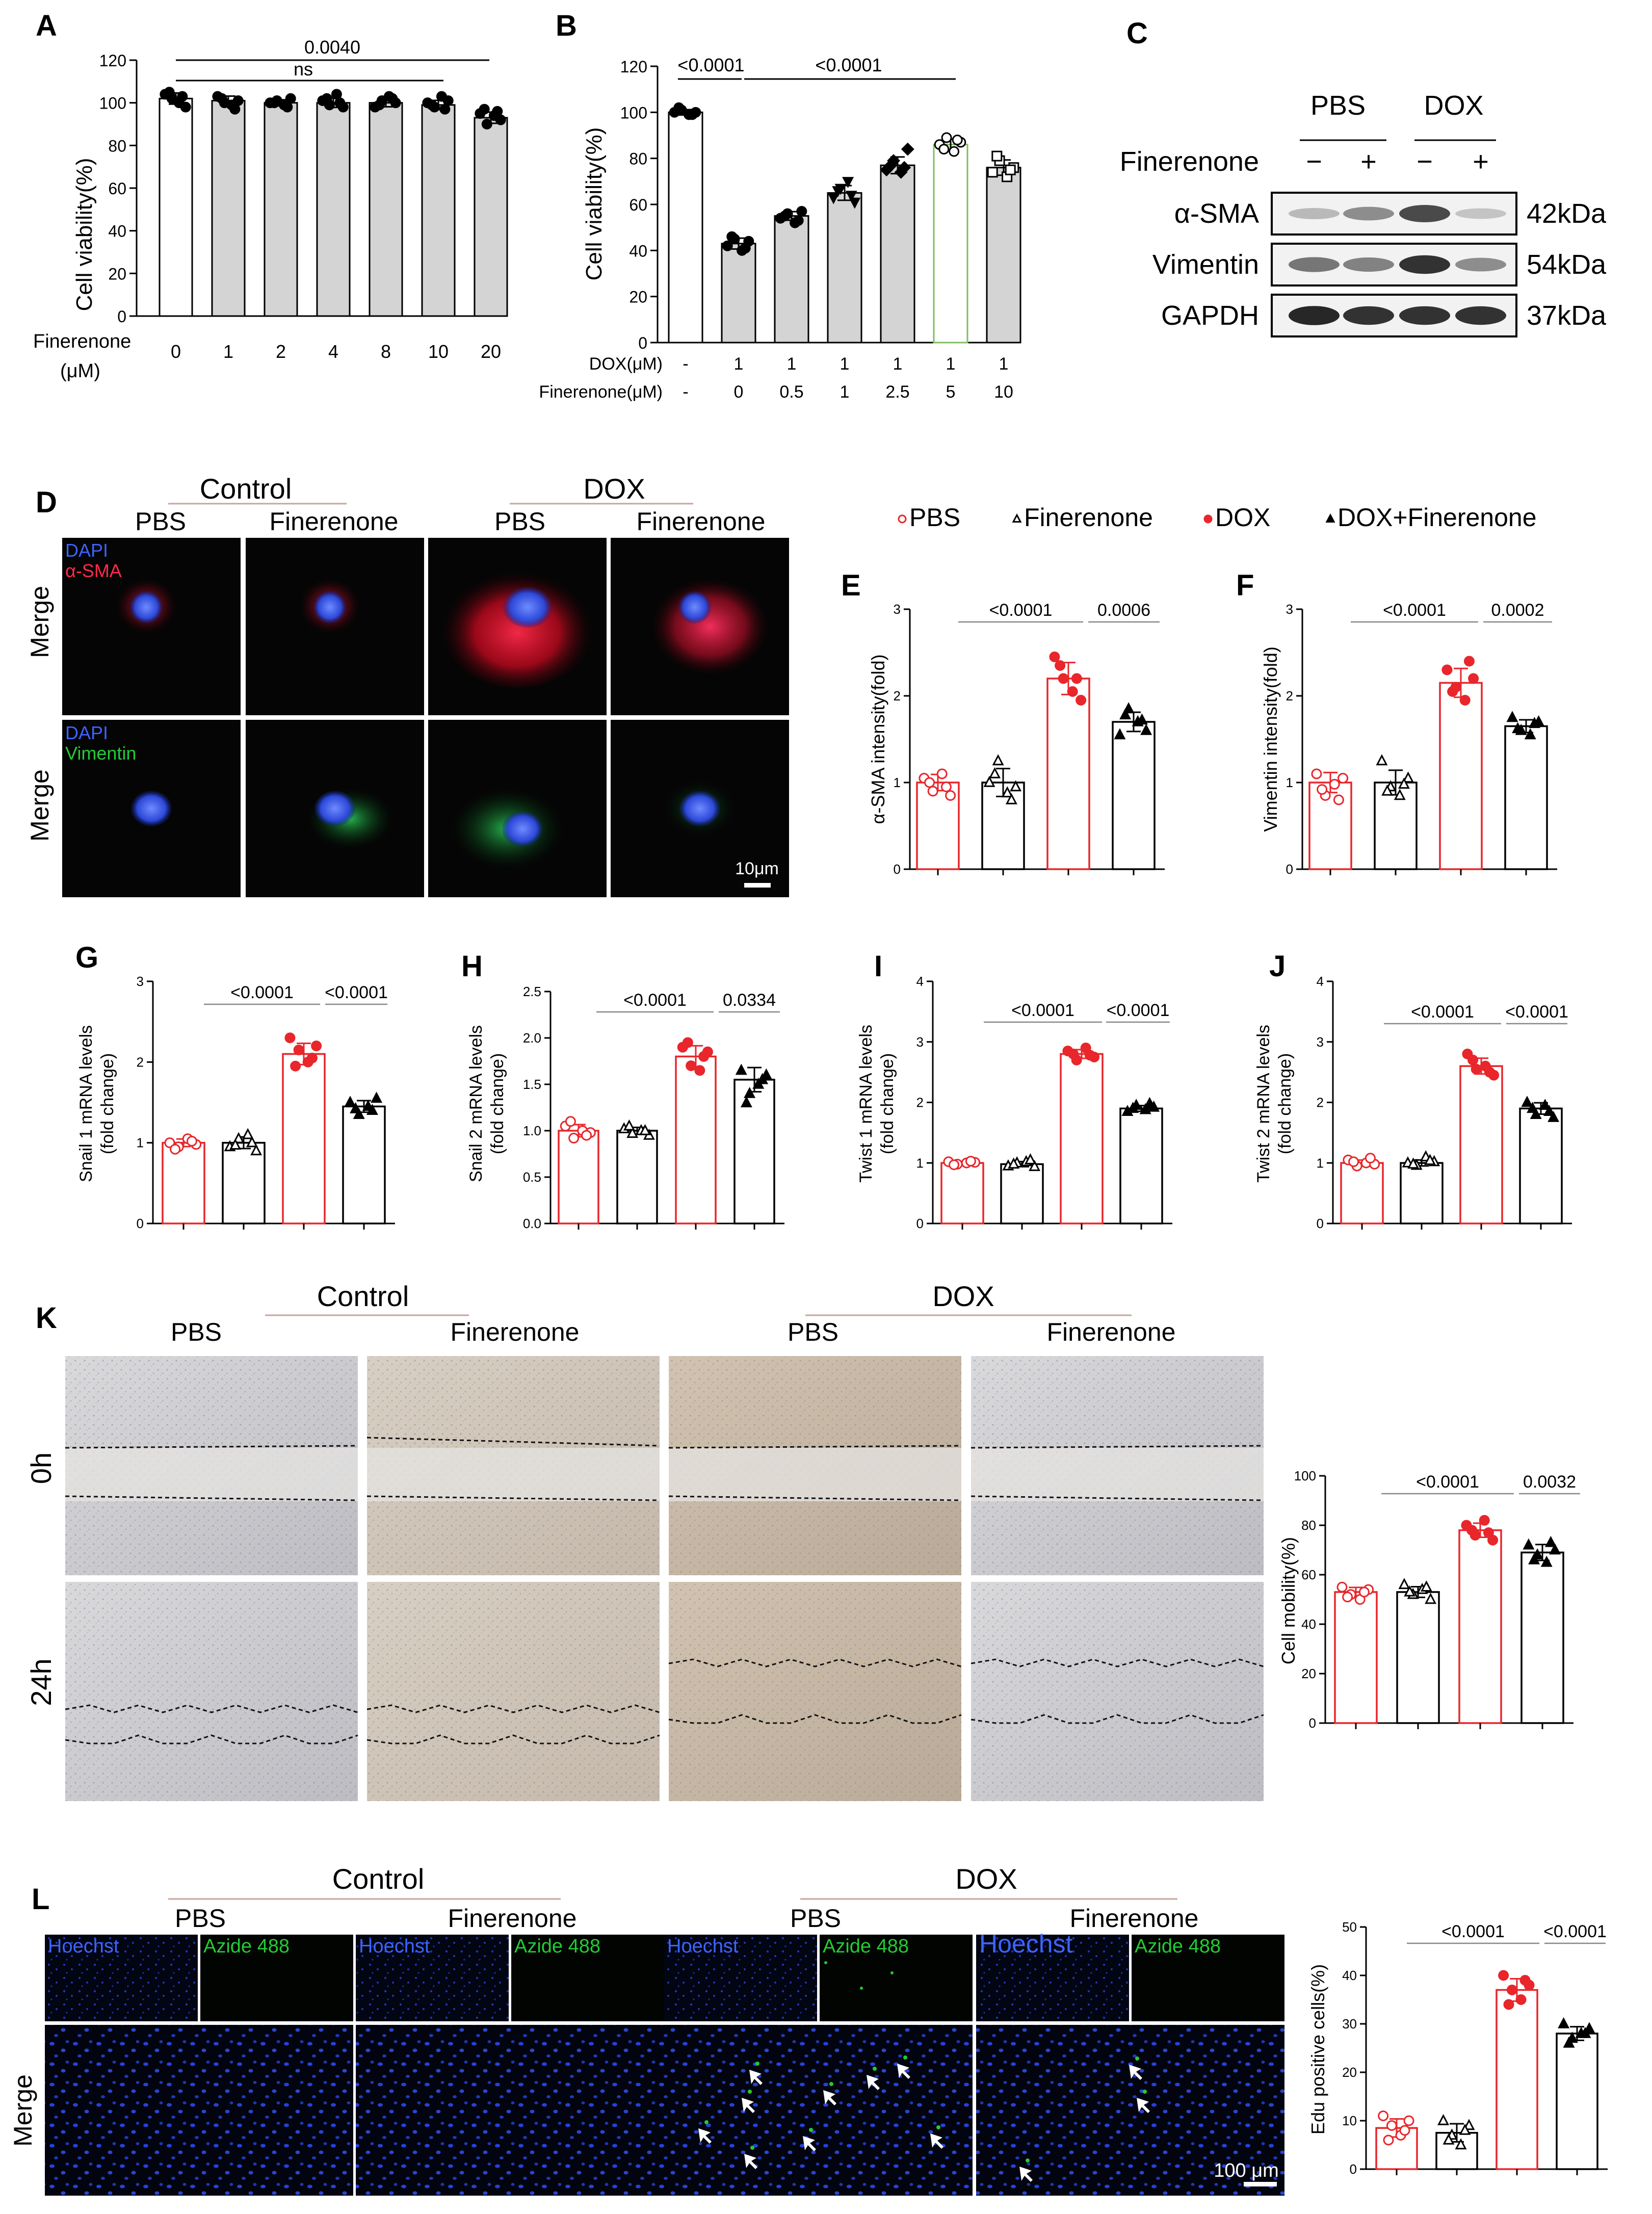 The width and height of the screenshot is (1652, 2214). What do you see at coordinates (94, 571) in the screenshot?
I see `panel-d-row1-stain-sma: α-SMA` at bounding box center [94, 571].